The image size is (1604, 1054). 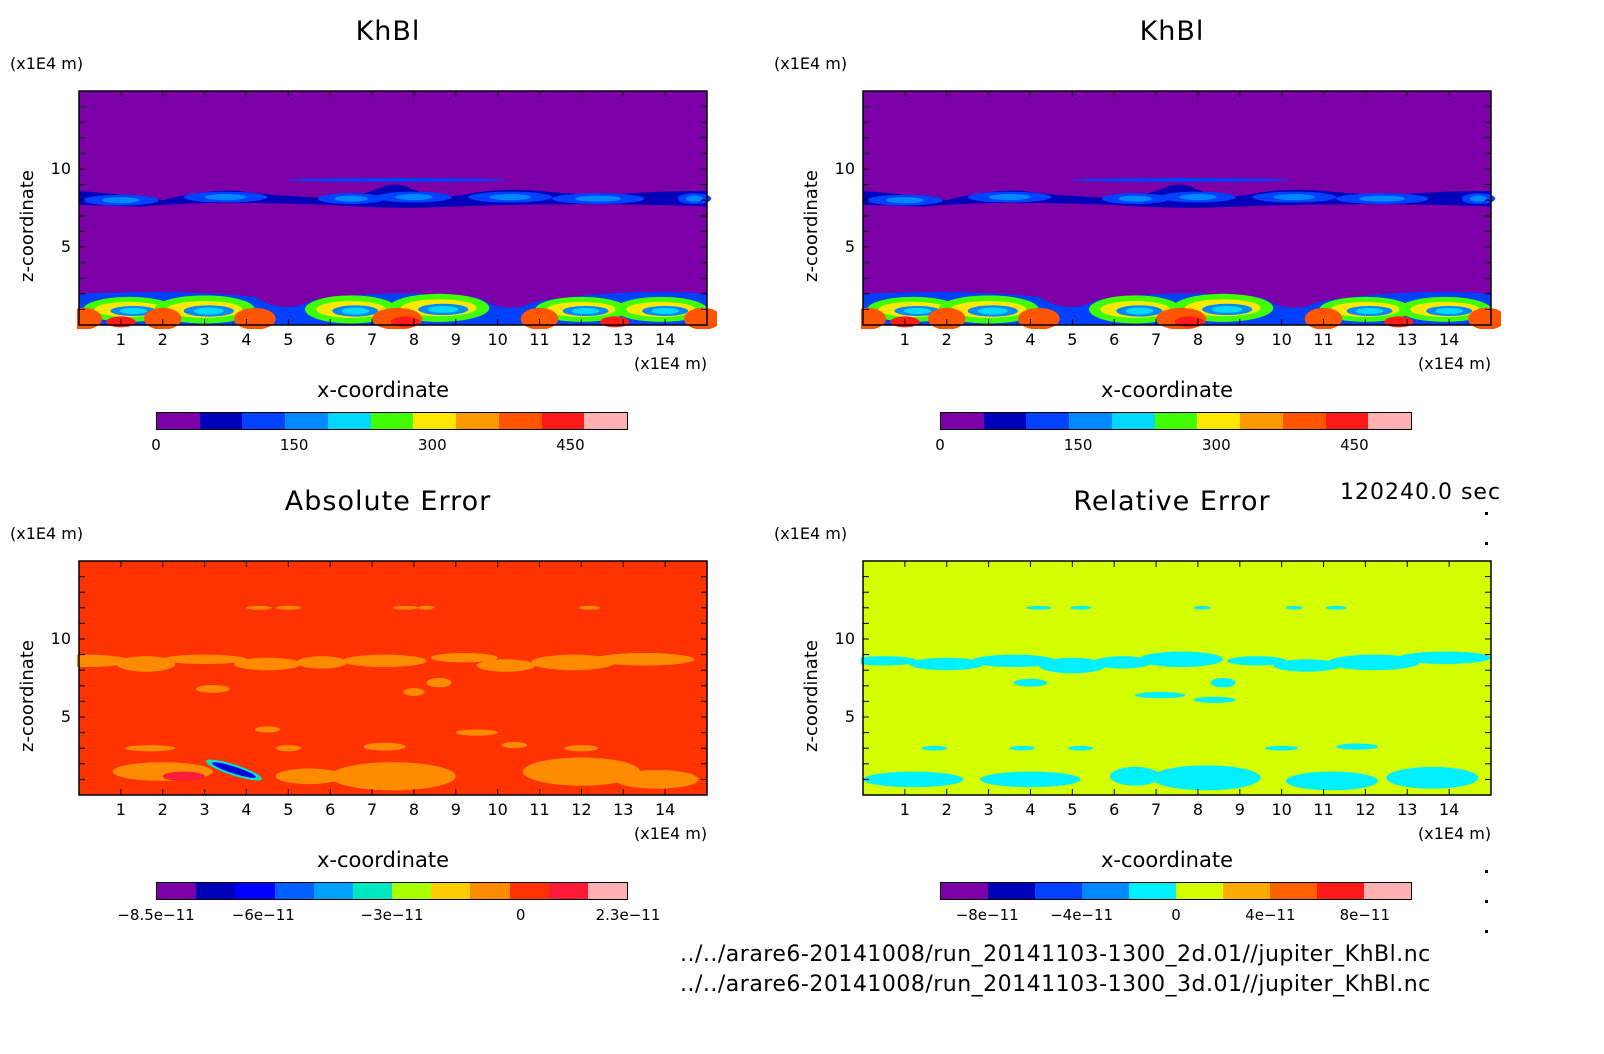 I want to click on boundary-layer-field, so click(x=397, y=310).